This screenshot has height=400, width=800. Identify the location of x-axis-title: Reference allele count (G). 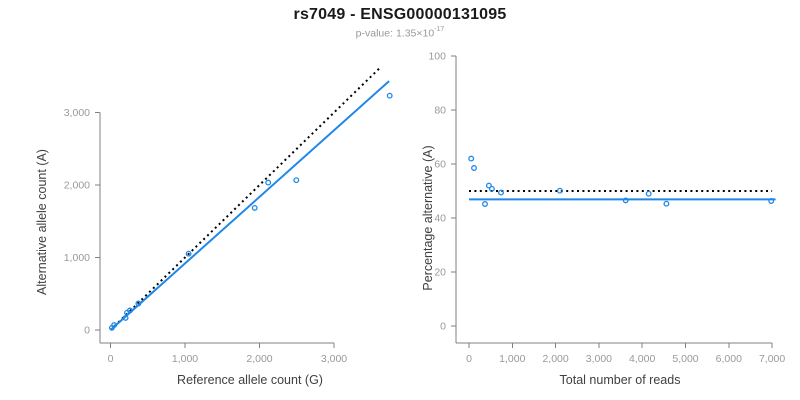
(250, 380).